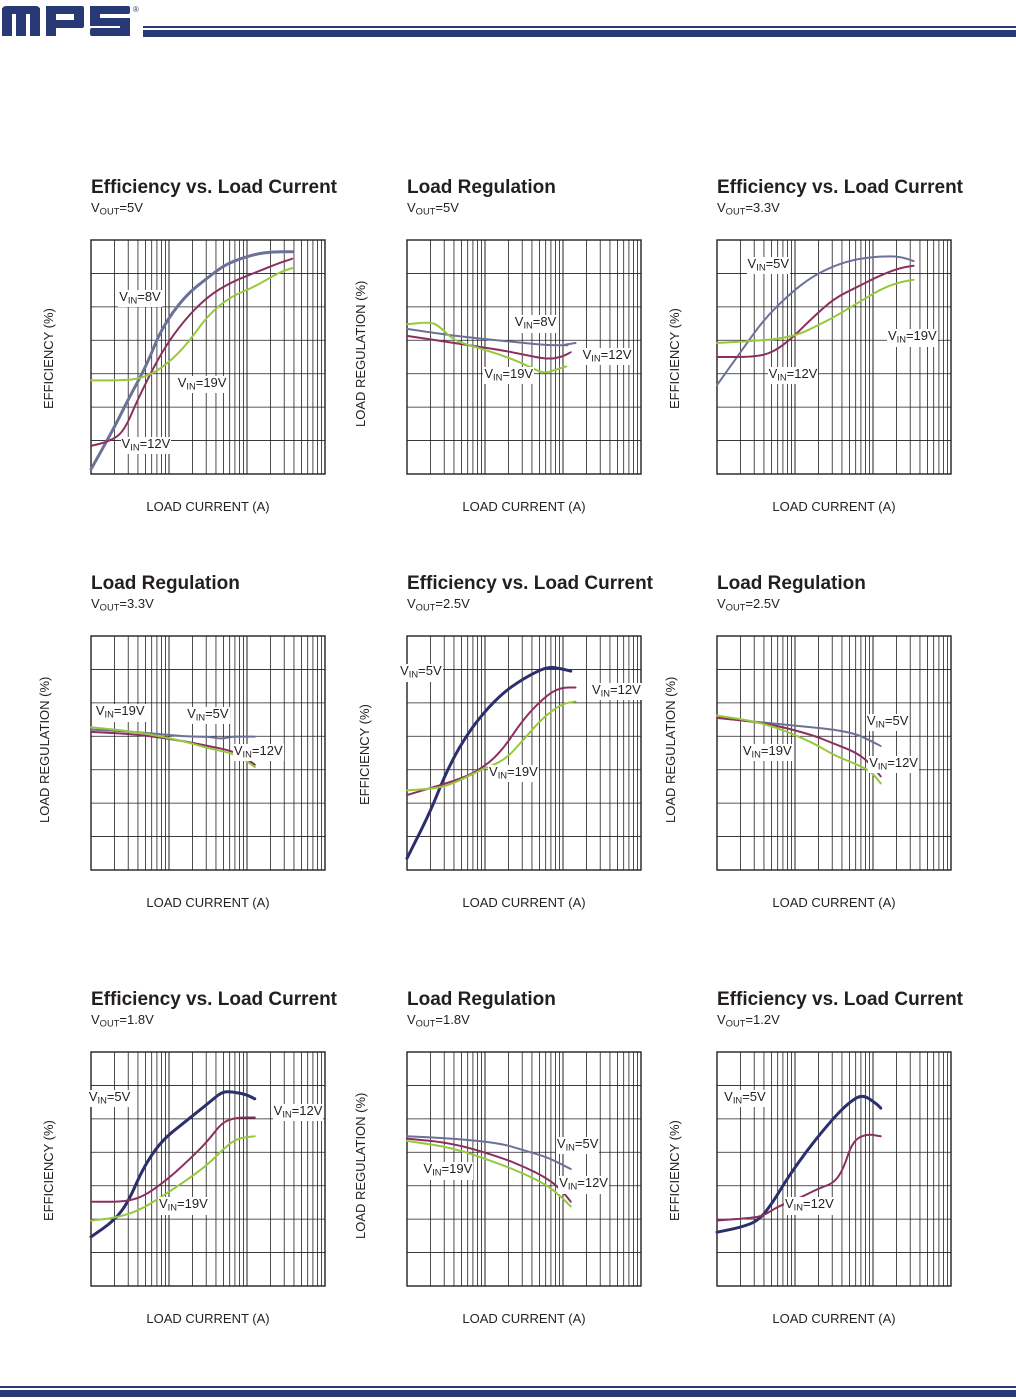 The image size is (1016, 1399). Describe the element at coordinates (579, 33) in the screenshot. I see `header-rule` at that location.